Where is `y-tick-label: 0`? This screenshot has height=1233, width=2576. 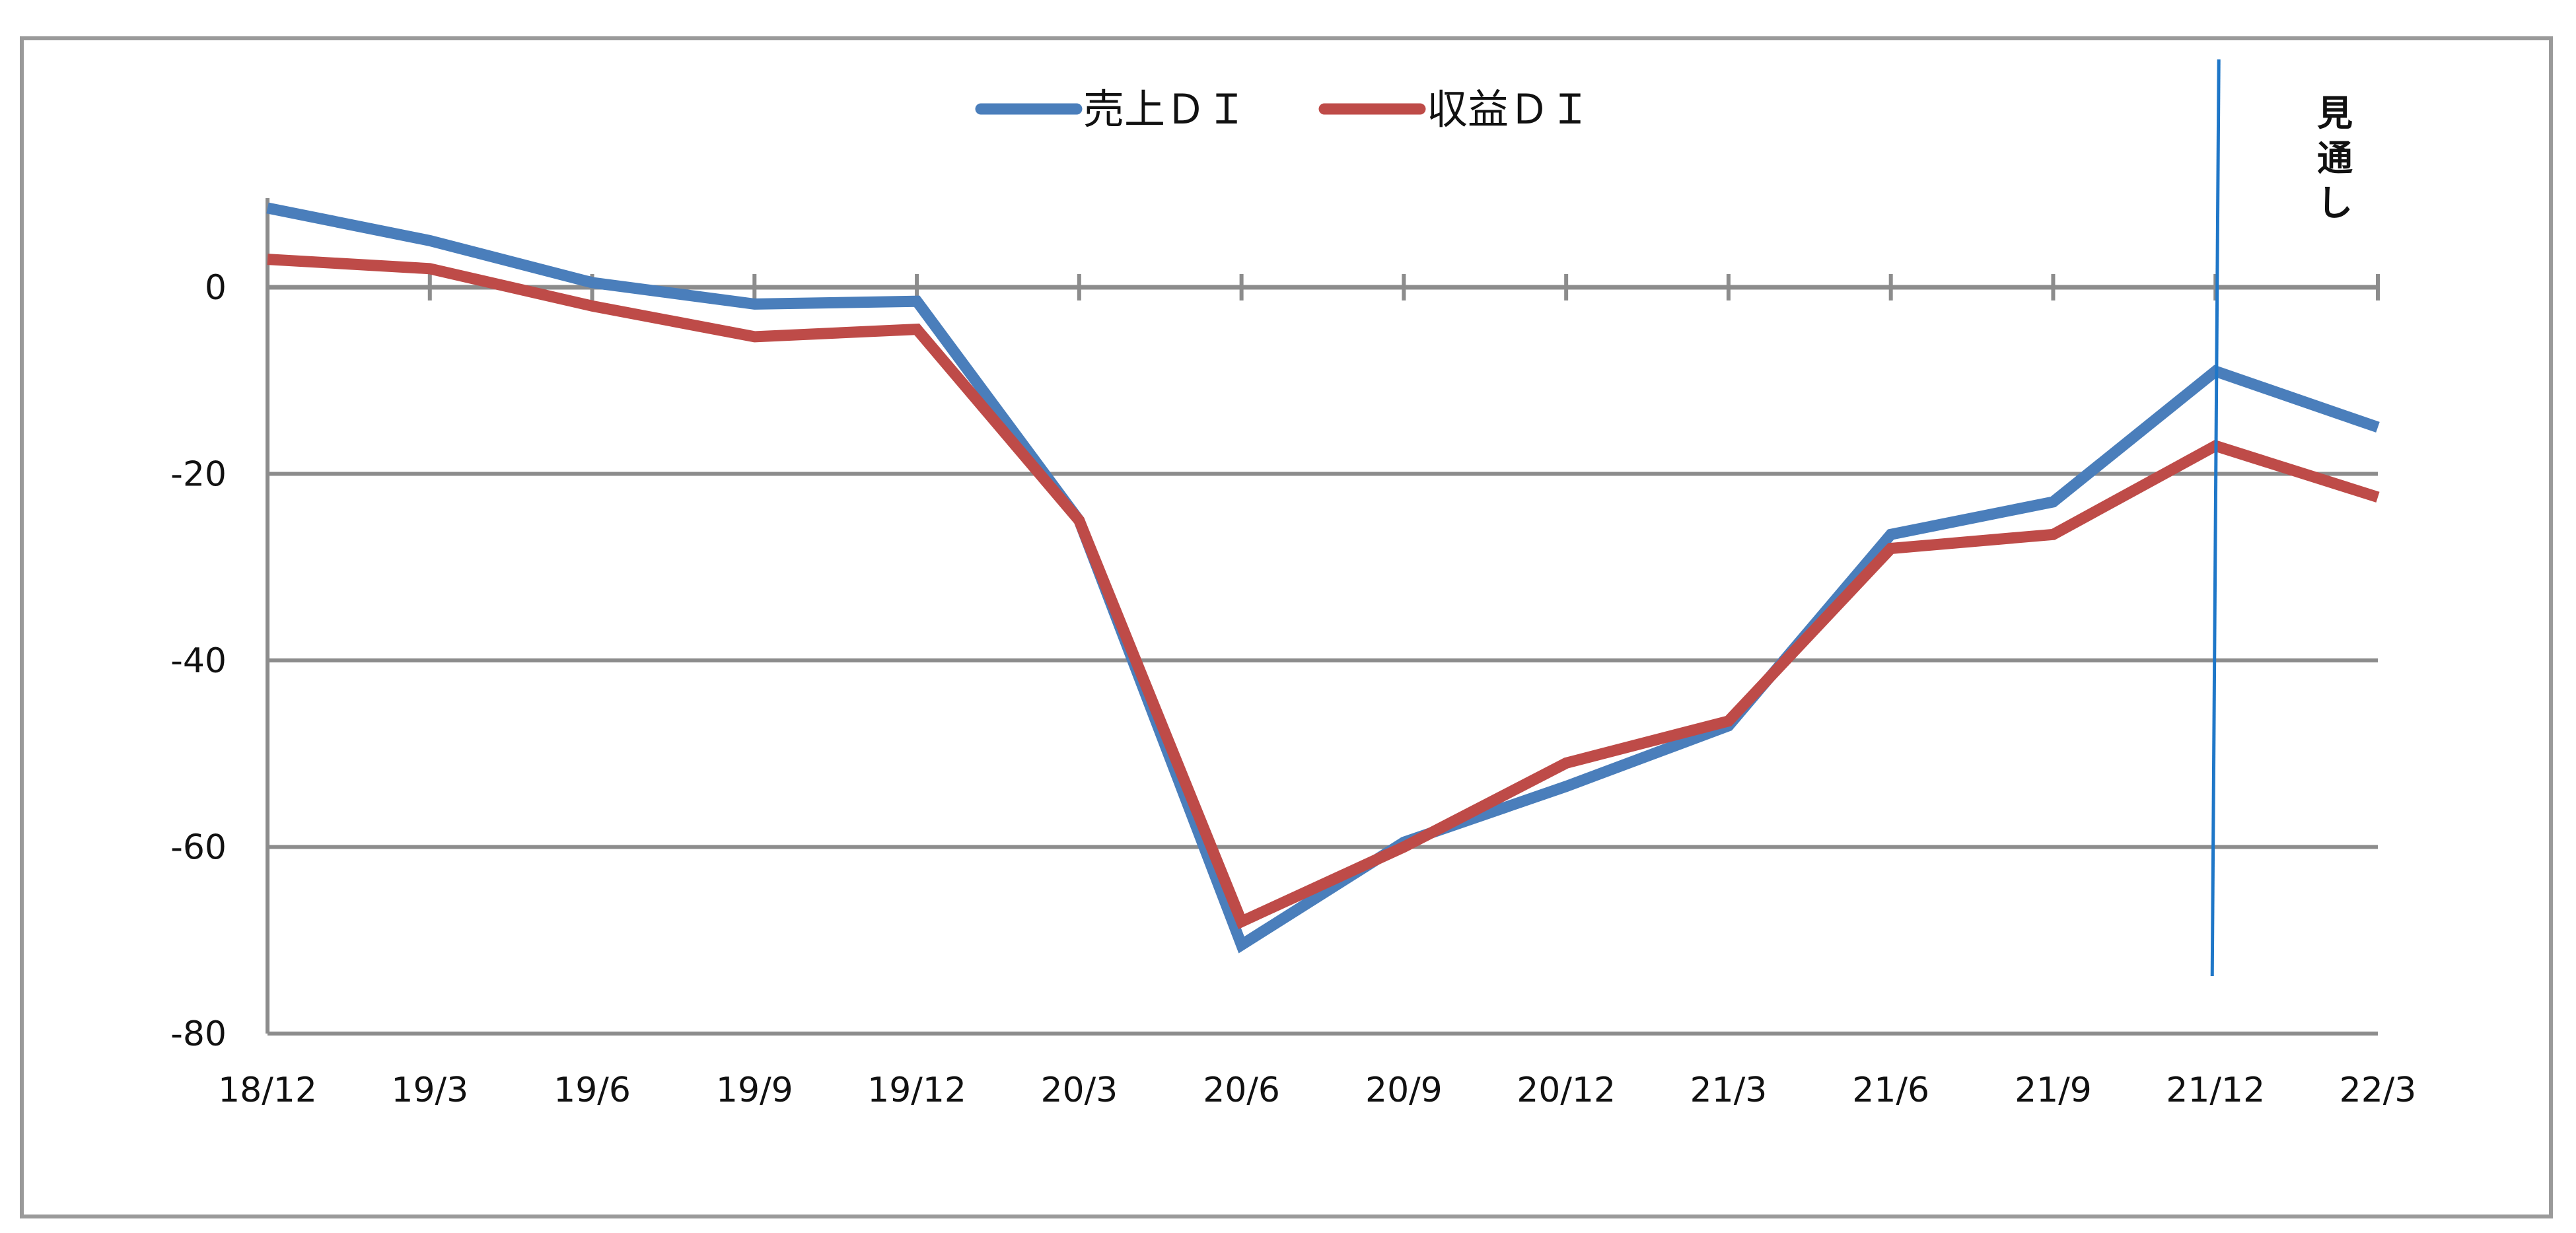 y-tick-label: 0 is located at coordinates (216, 288).